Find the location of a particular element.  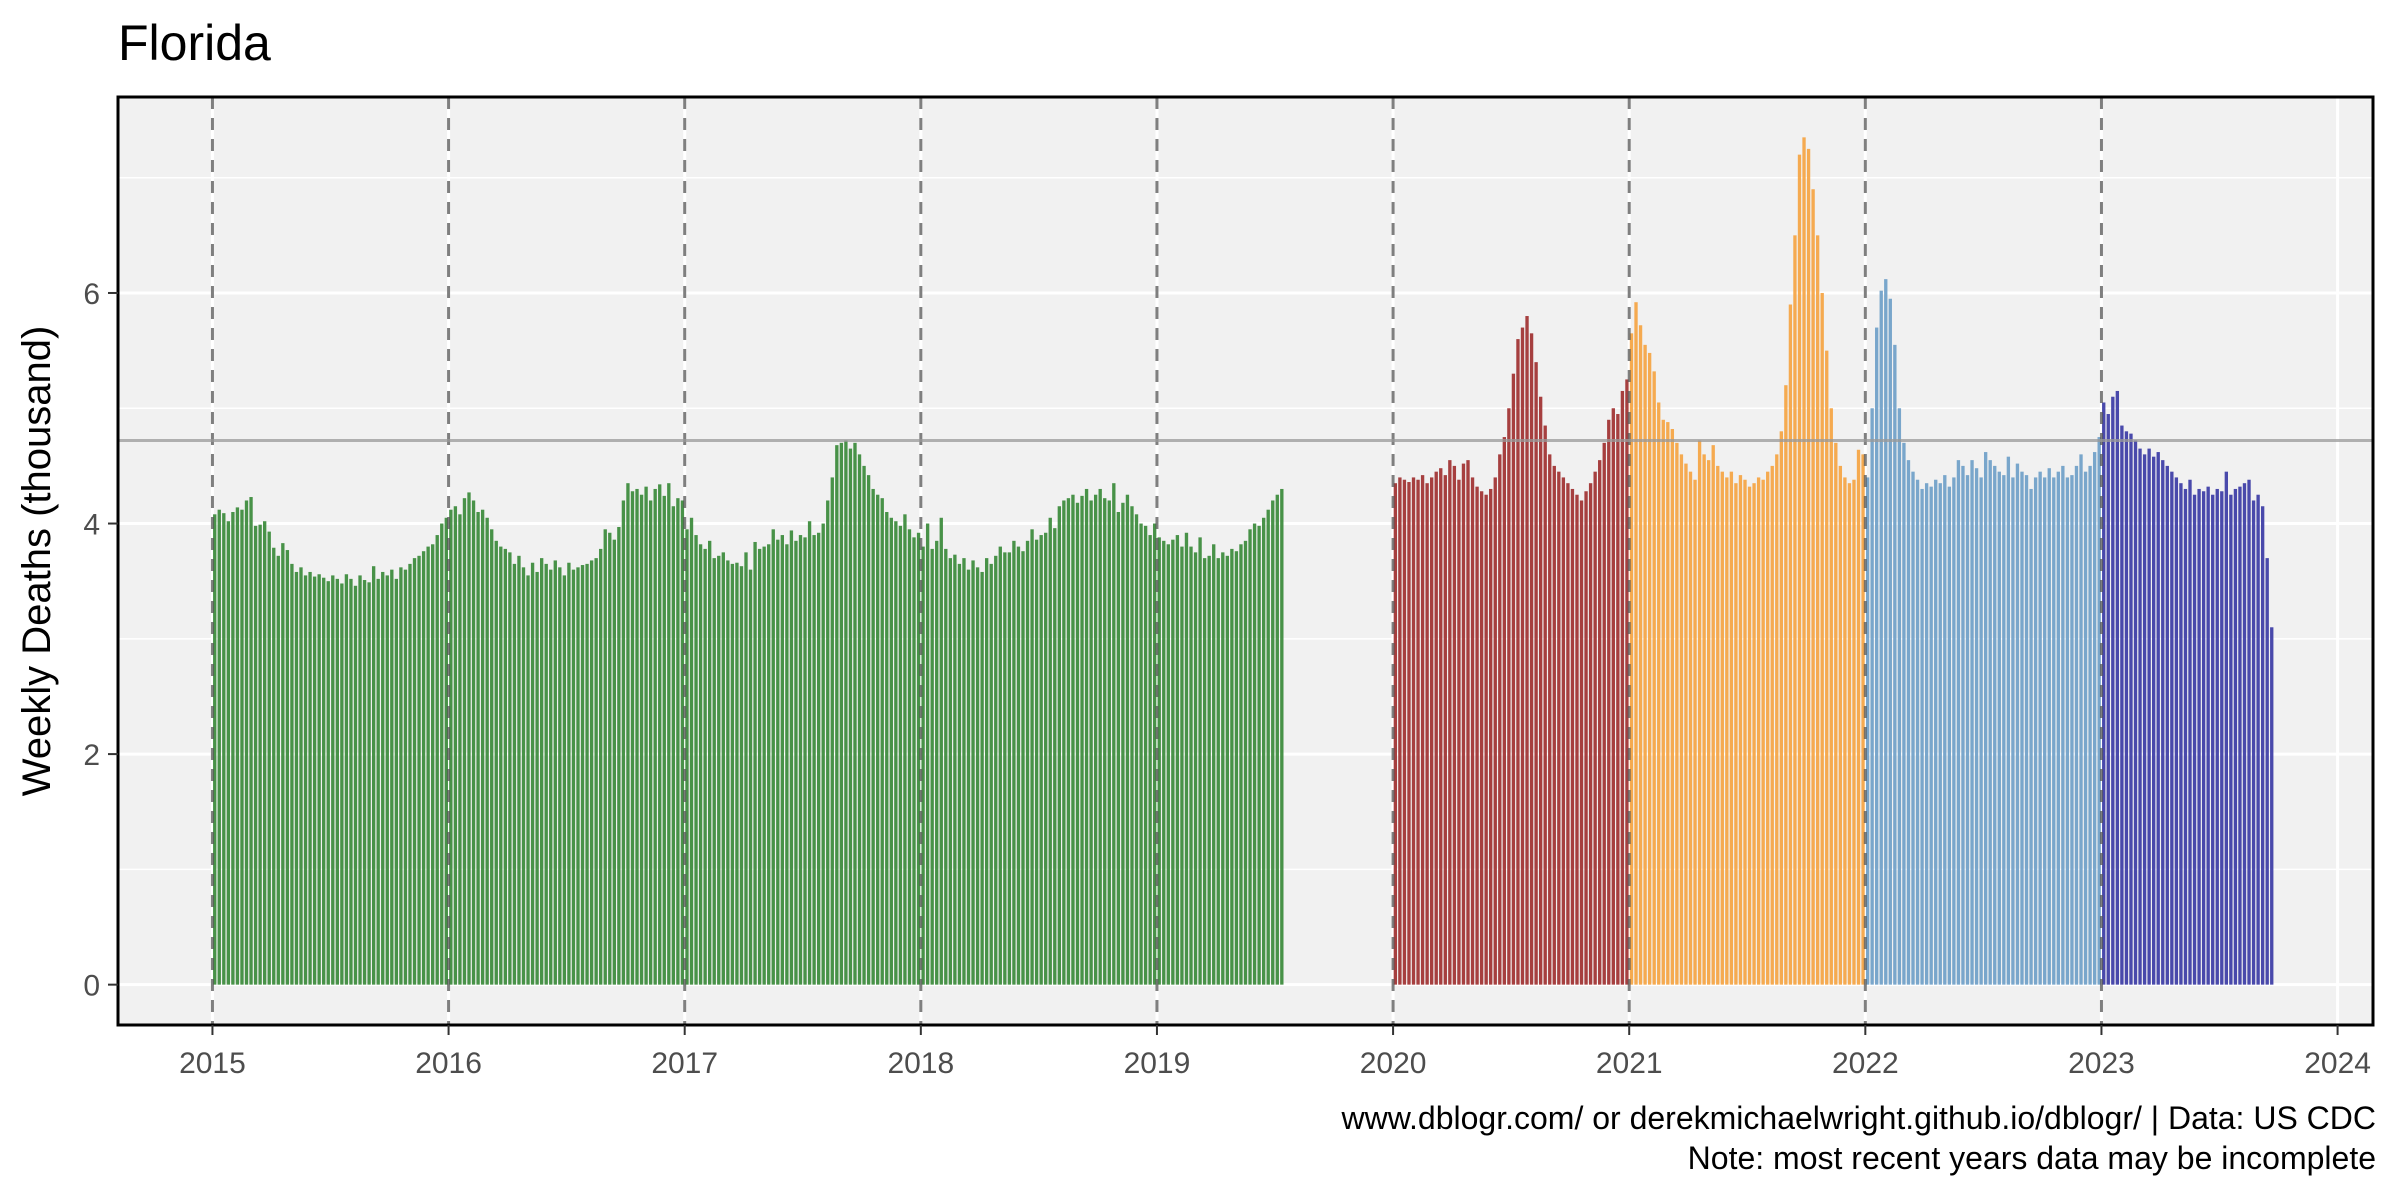

x-tick-label: 2020 is located at coordinates (1393, 1063).